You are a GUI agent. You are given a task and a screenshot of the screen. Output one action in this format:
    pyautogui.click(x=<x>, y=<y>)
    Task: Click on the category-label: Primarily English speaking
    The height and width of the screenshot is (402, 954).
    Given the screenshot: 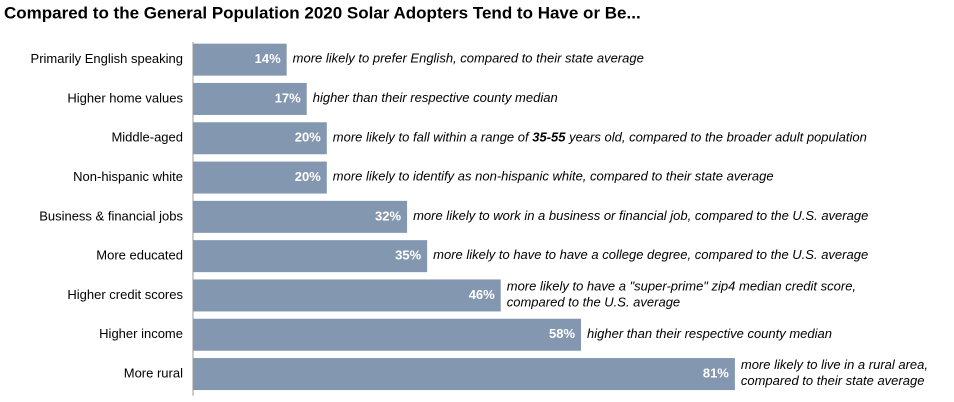 What is the action you would take?
    pyautogui.click(x=107, y=58)
    